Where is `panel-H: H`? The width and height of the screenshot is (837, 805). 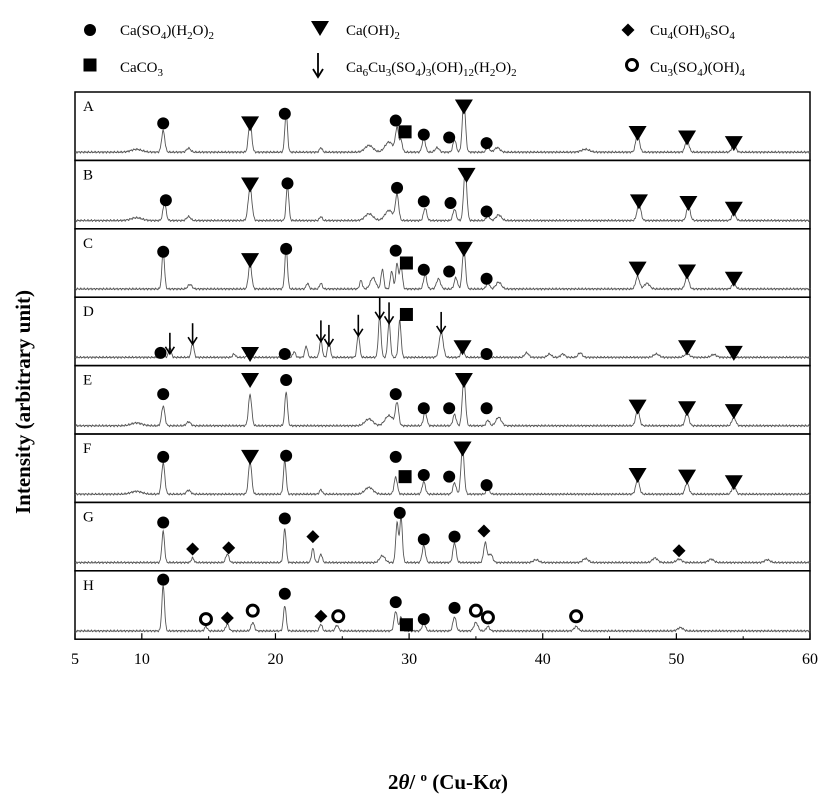 panel-H: H is located at coordinates (442, 605).